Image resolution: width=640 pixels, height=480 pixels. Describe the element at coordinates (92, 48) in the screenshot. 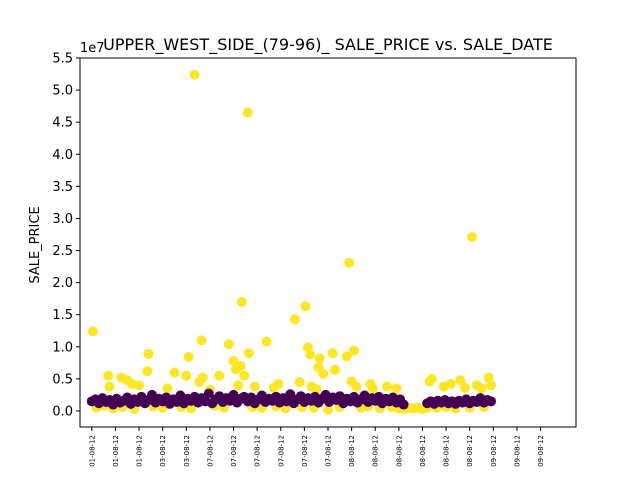

I see `y-axis-offset-label: 1e7` at that location.